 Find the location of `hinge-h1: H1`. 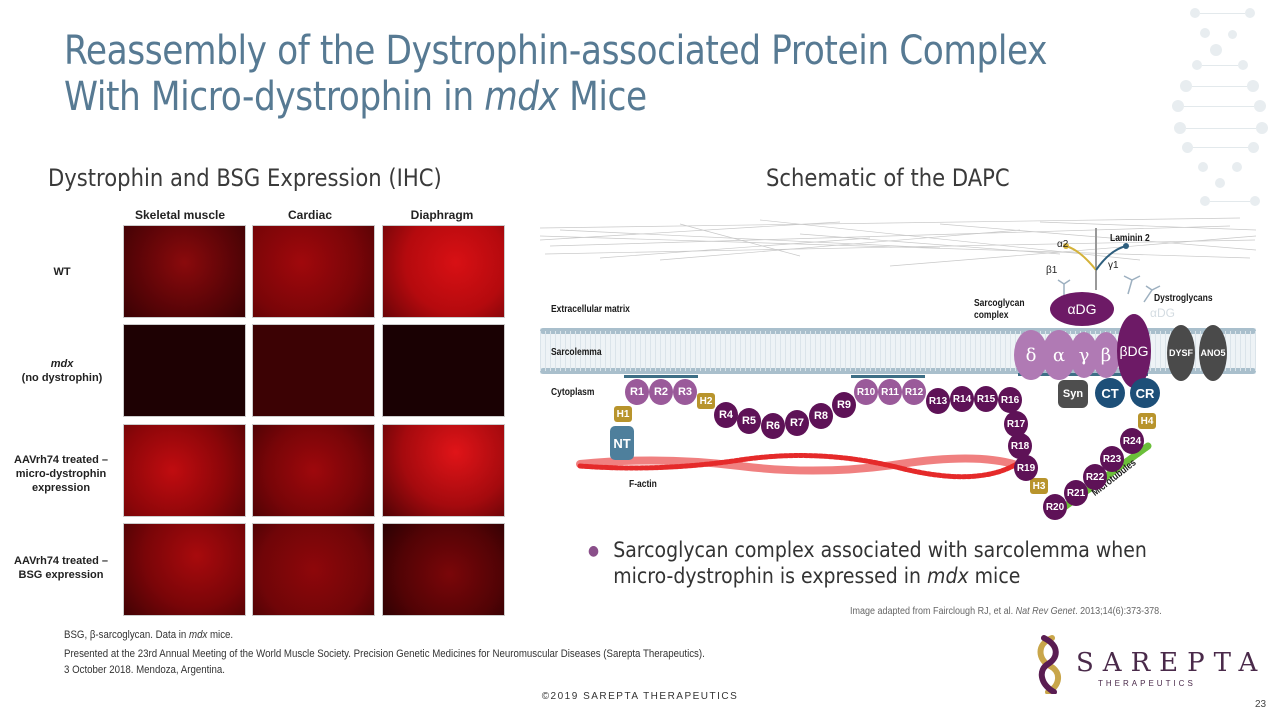

hinge-h1: H1 is located at coordinates (623, 414).